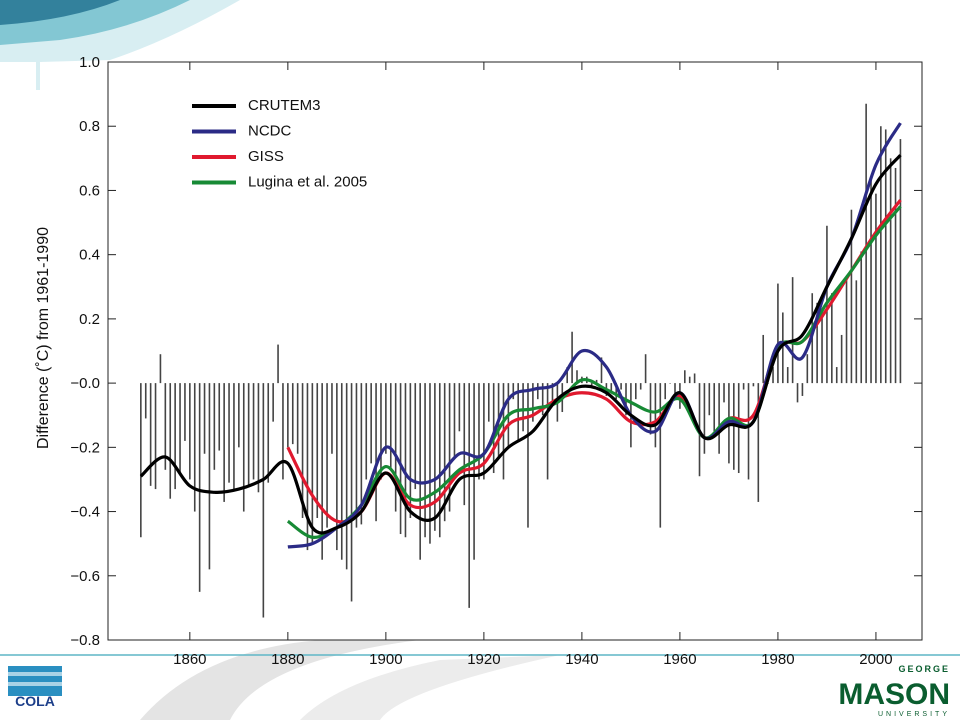 This screenshot has width=960, height=720. I want to click on x-tick-label: 1900, so click(385, 659).